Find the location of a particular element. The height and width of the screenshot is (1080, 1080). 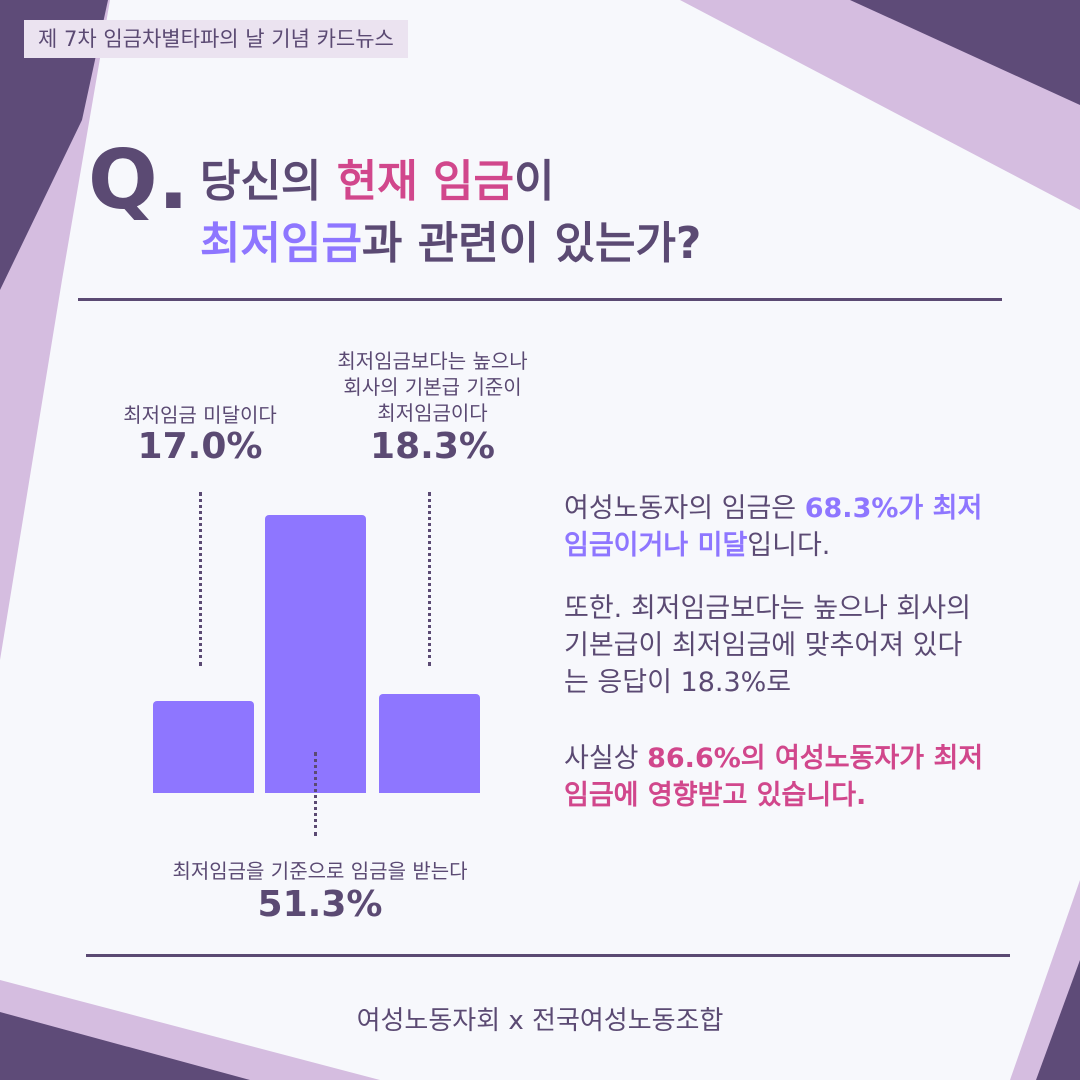

bar-paid-at-minimum is located at coordinates (315, 654).